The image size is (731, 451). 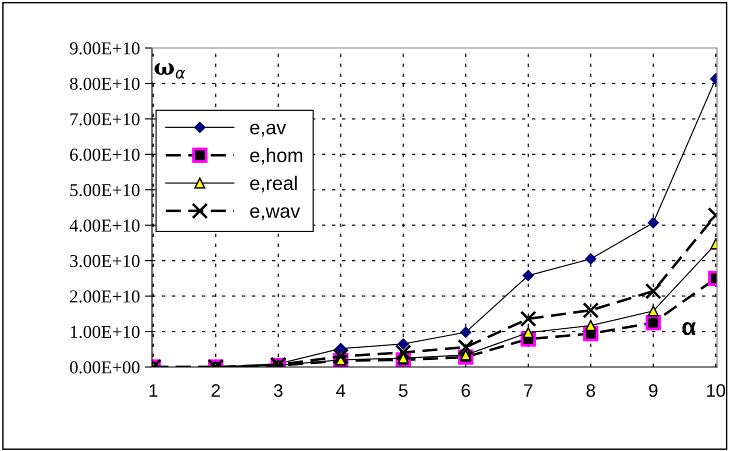 I want to click on y-tick-label: 3.00E+10, so click(x=105, y=261).